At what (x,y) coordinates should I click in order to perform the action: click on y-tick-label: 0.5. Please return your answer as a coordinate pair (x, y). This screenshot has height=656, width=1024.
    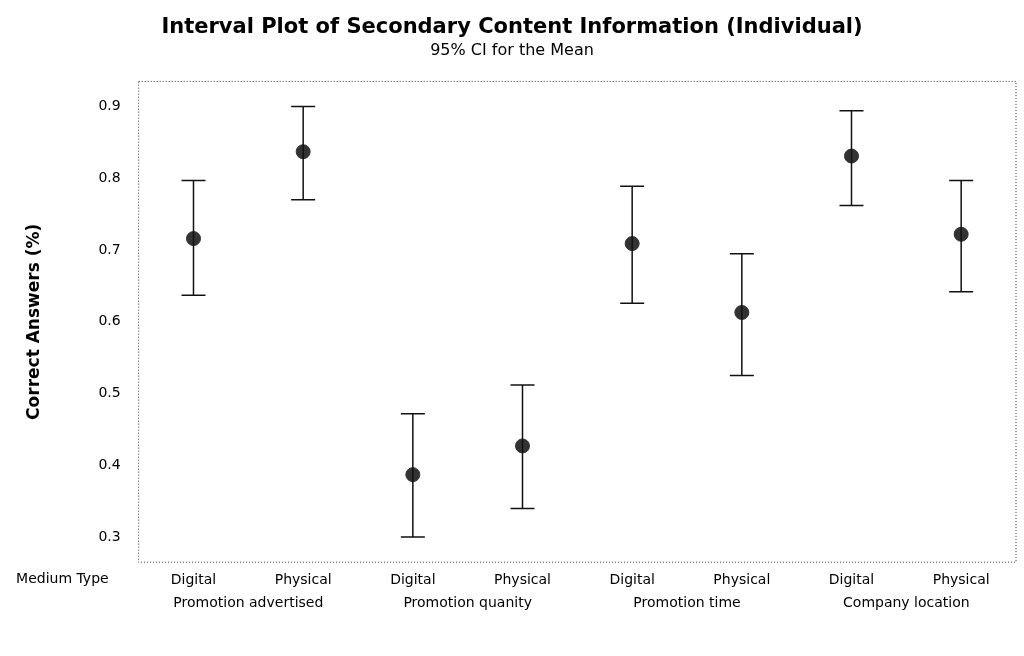
    Looking at the image, I should click on (109, 392).